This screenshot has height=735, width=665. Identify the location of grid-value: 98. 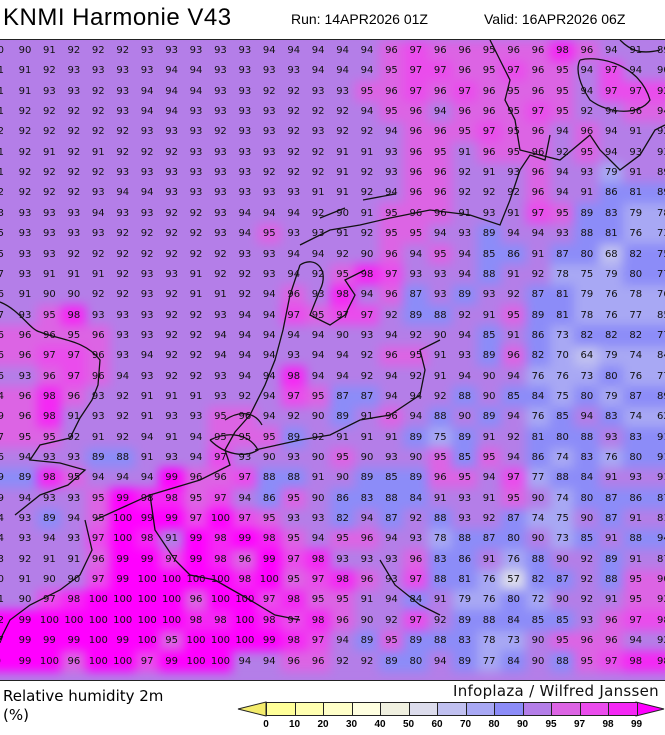
(636, 661).